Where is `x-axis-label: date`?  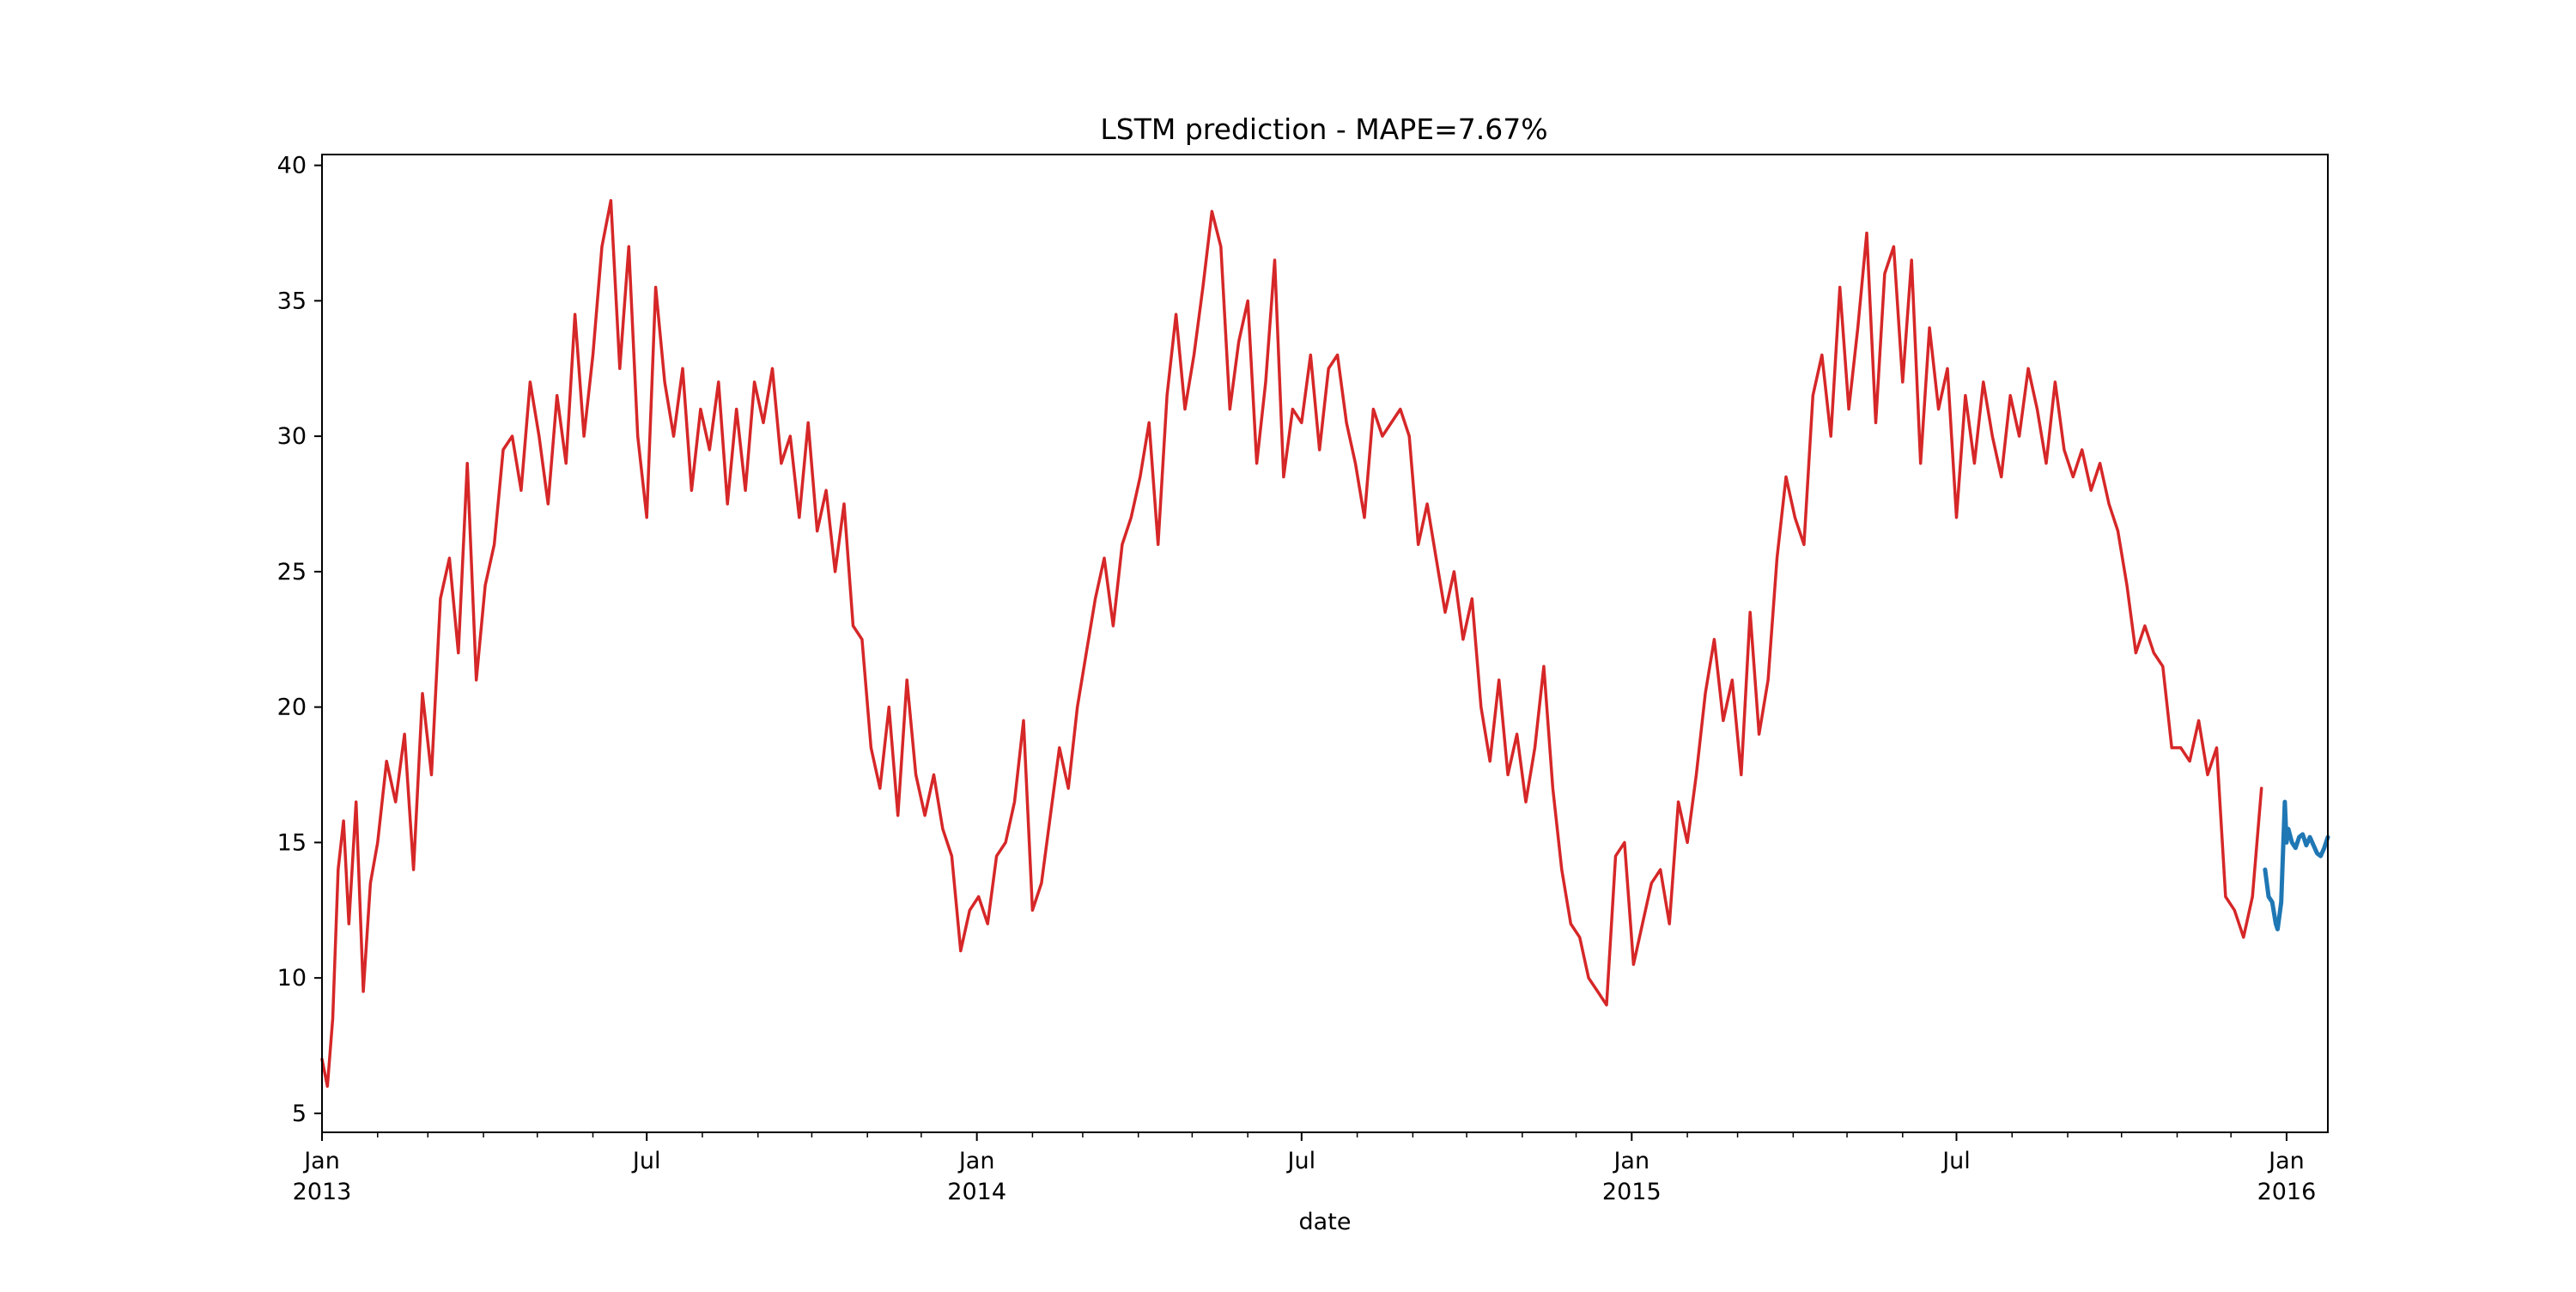 x-axis-label: date is located at coordinates (1325, 1222).